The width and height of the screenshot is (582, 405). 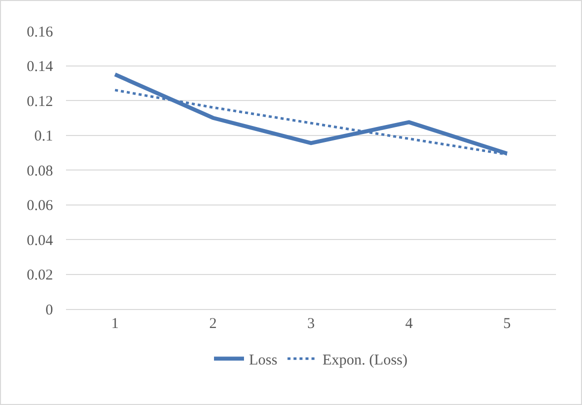 I want to click on y-tick-label: 0.04, so click(x=40, y=240).